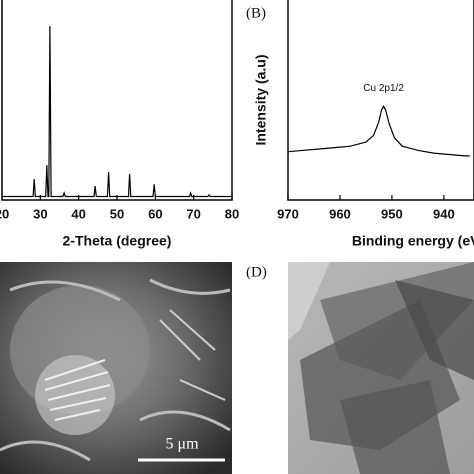 The image size is (474, 474). Describe the element at coordinates (288, 213) in the screenshot. I see `x-tick-label: 970` at that location.